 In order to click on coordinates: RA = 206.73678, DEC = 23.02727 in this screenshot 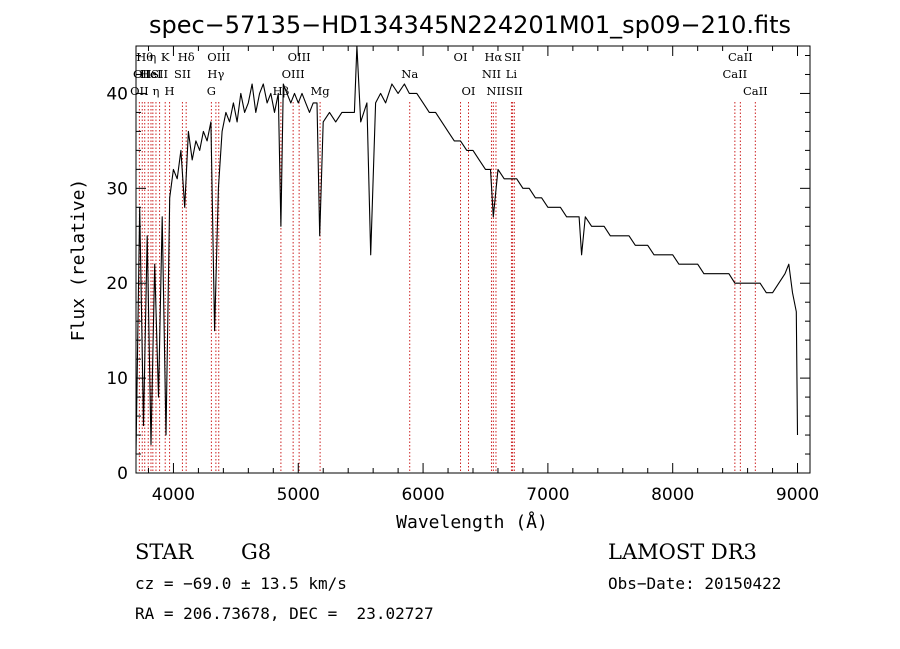, I will do `click(284, 613)`.